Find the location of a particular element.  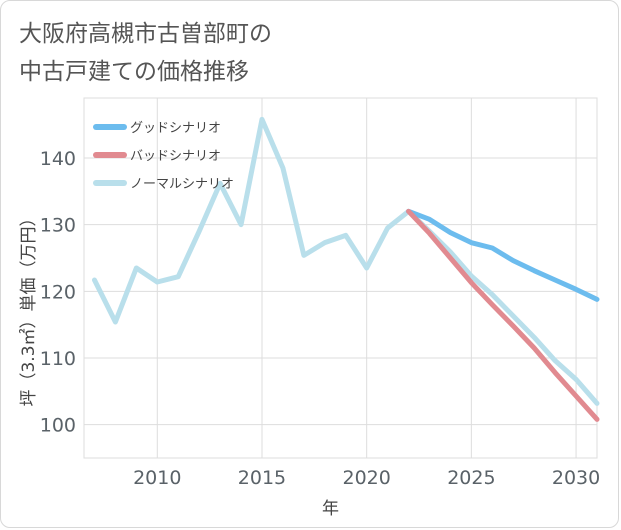

chart-title: 大阪府高槻市古曽部町の 中古戸建ての価格推移 is located at coordinates (229, 53).